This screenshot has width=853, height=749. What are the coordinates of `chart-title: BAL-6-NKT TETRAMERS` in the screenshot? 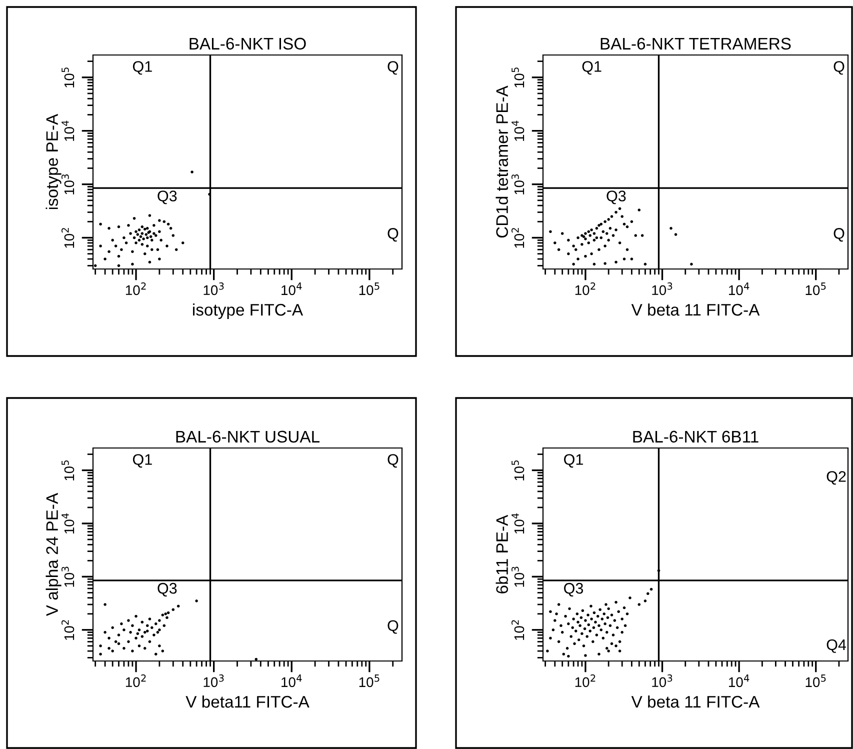 It's located at (695, 44).